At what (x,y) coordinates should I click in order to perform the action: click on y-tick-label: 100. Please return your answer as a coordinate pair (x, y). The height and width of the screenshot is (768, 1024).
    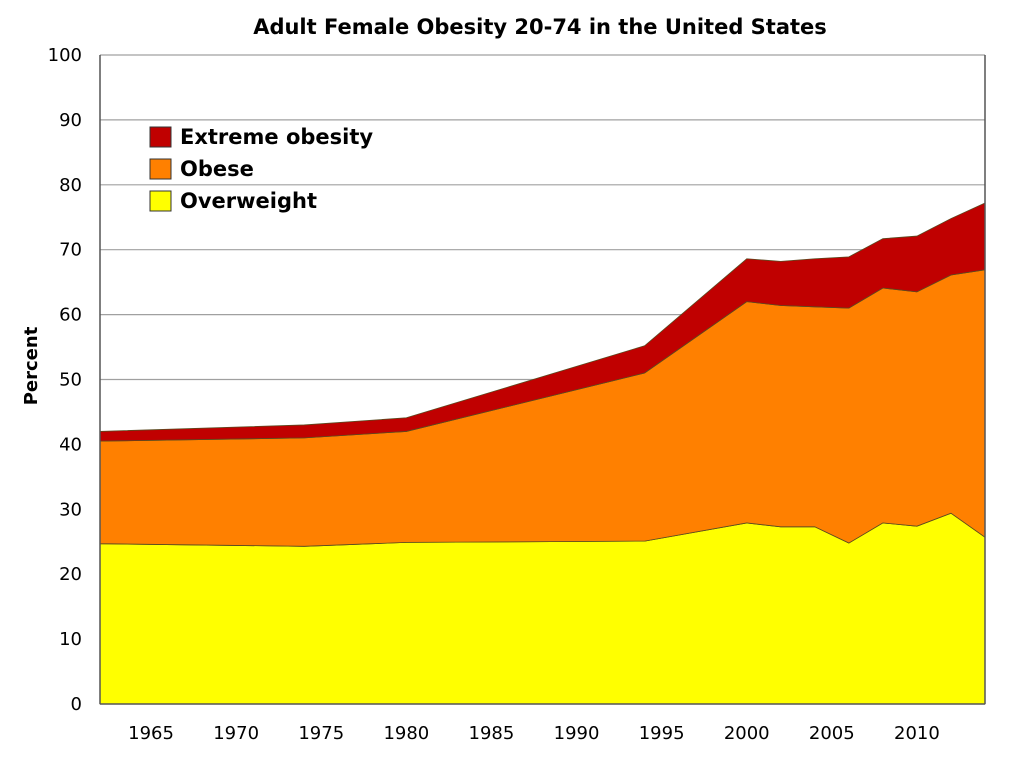
    Looking at the image, I should click on (65, 55).